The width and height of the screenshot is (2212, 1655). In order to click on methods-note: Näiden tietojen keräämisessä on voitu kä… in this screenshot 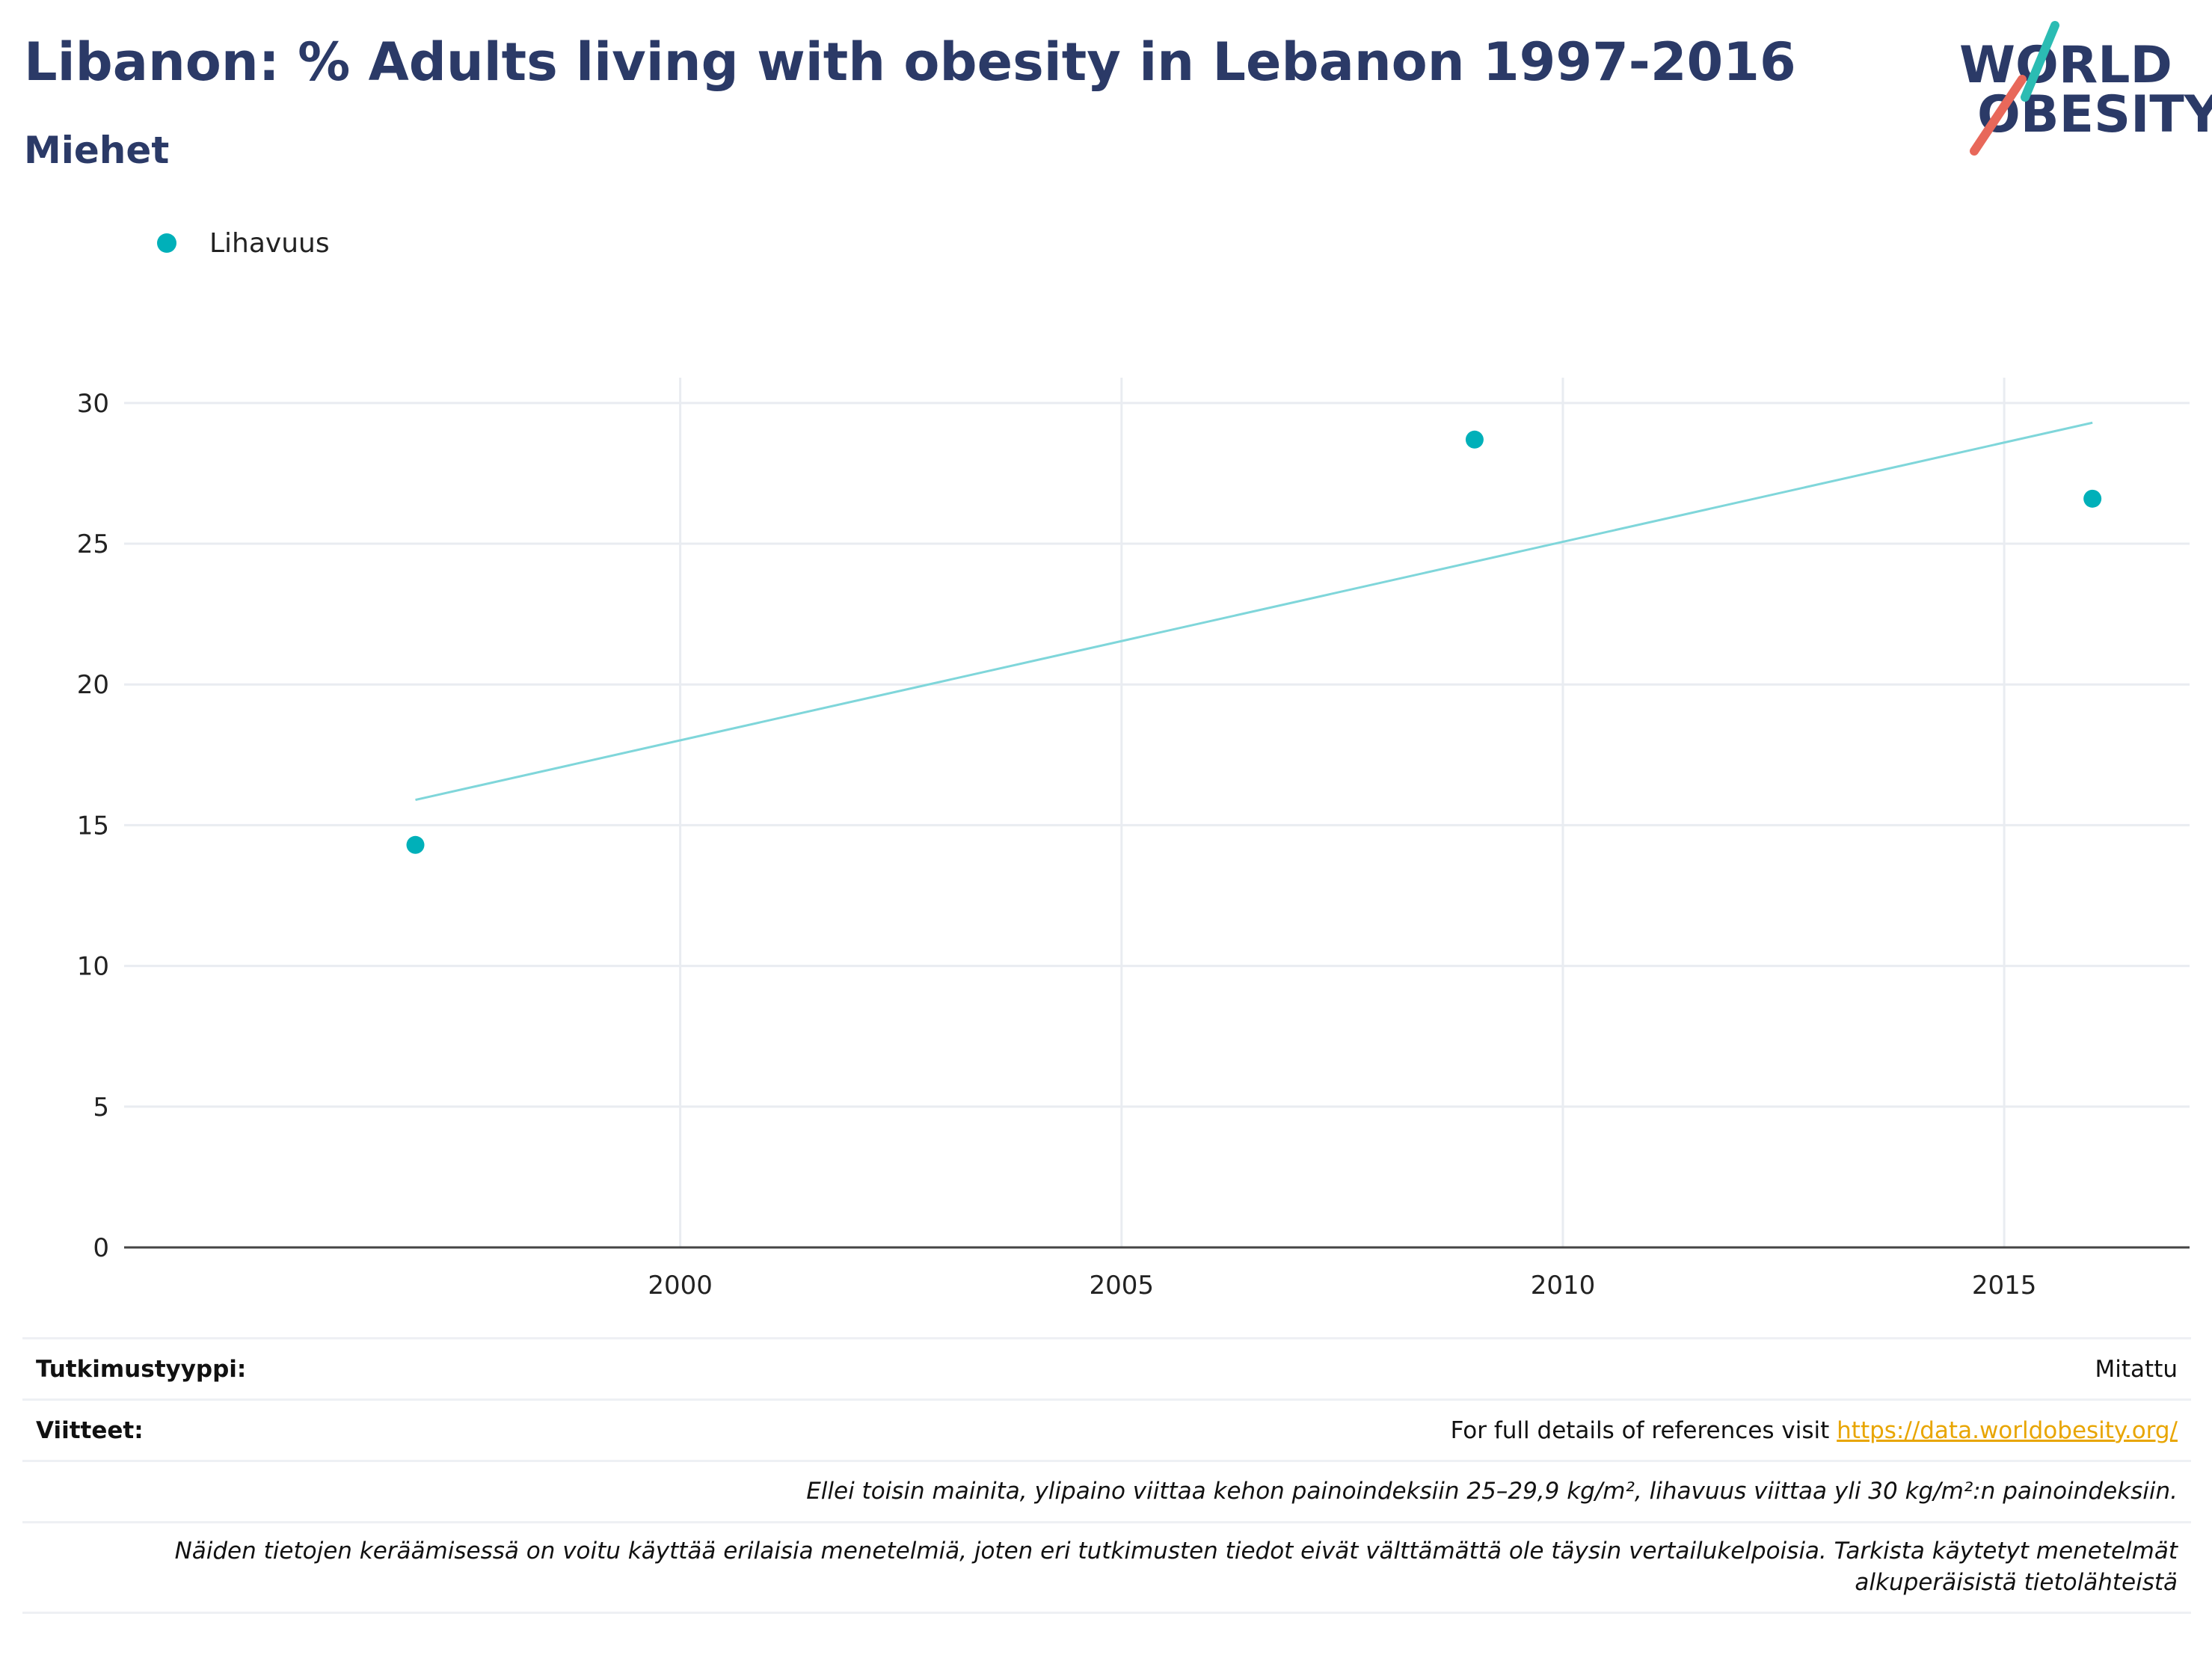, I will do `click(1176, 1567)`.